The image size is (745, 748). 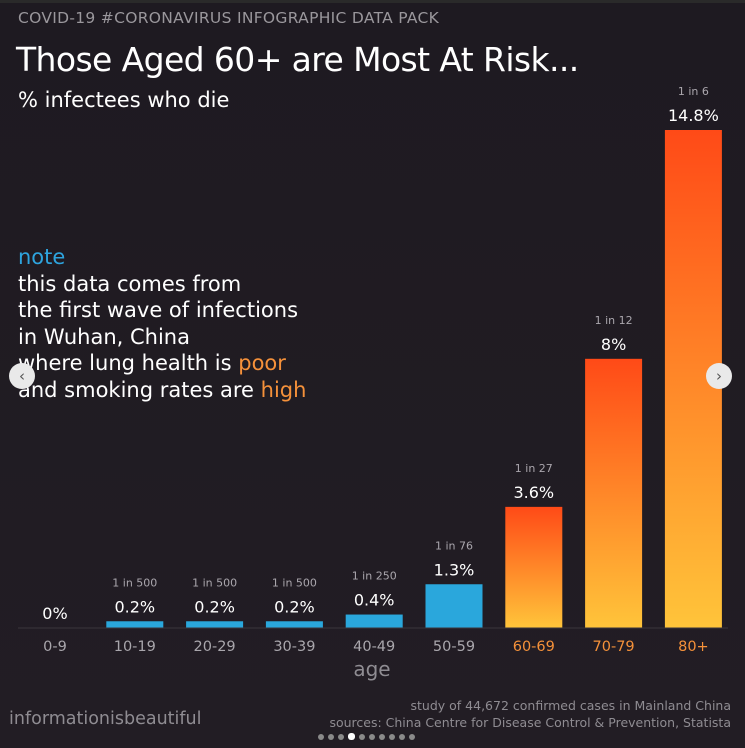 I want to click on x-tick-label-30-39: 30-39, so click(x=294, y=647).